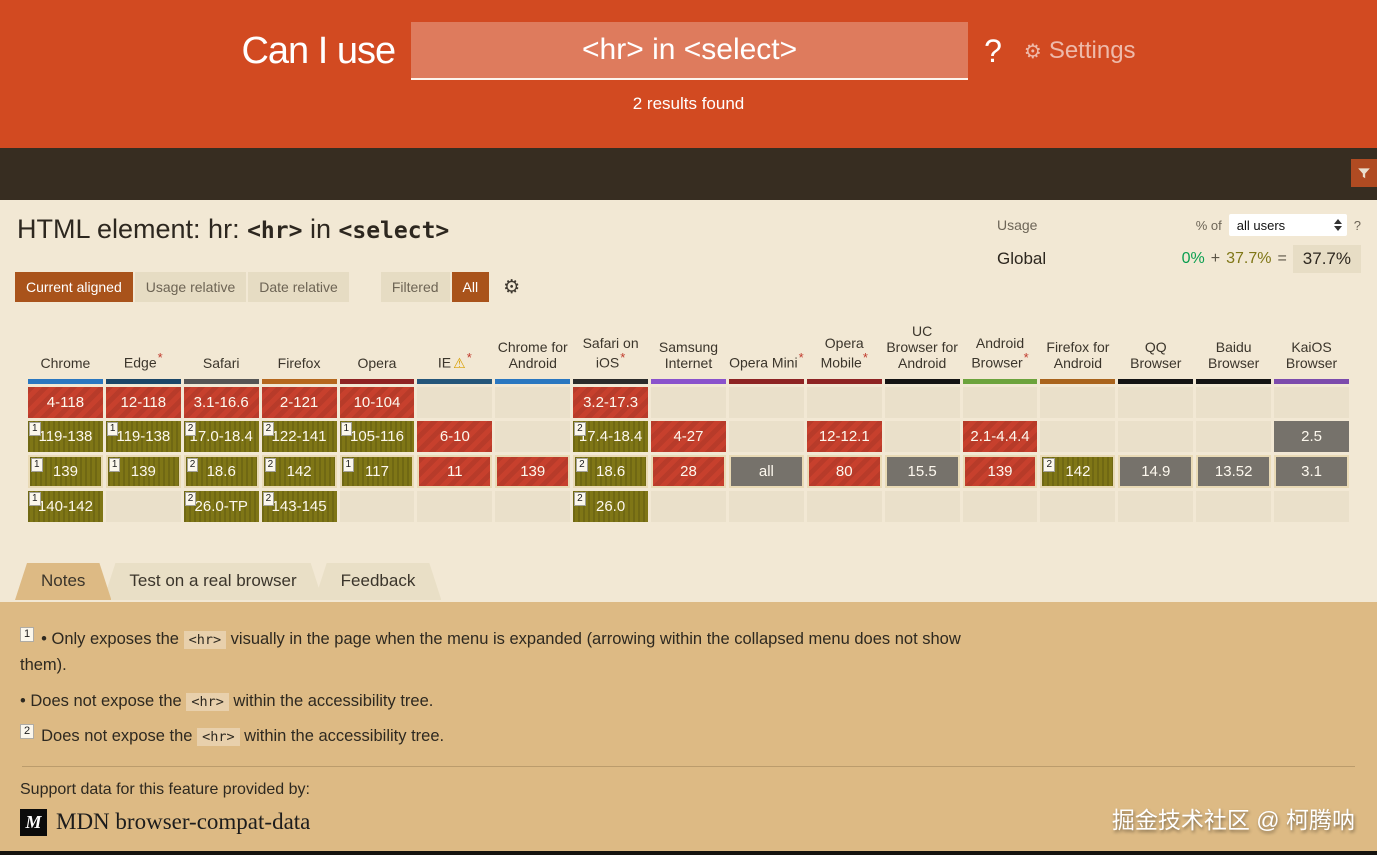  I want to click on feature-title: HTML element: hr: <hr> in <select>, so click(233, 229).